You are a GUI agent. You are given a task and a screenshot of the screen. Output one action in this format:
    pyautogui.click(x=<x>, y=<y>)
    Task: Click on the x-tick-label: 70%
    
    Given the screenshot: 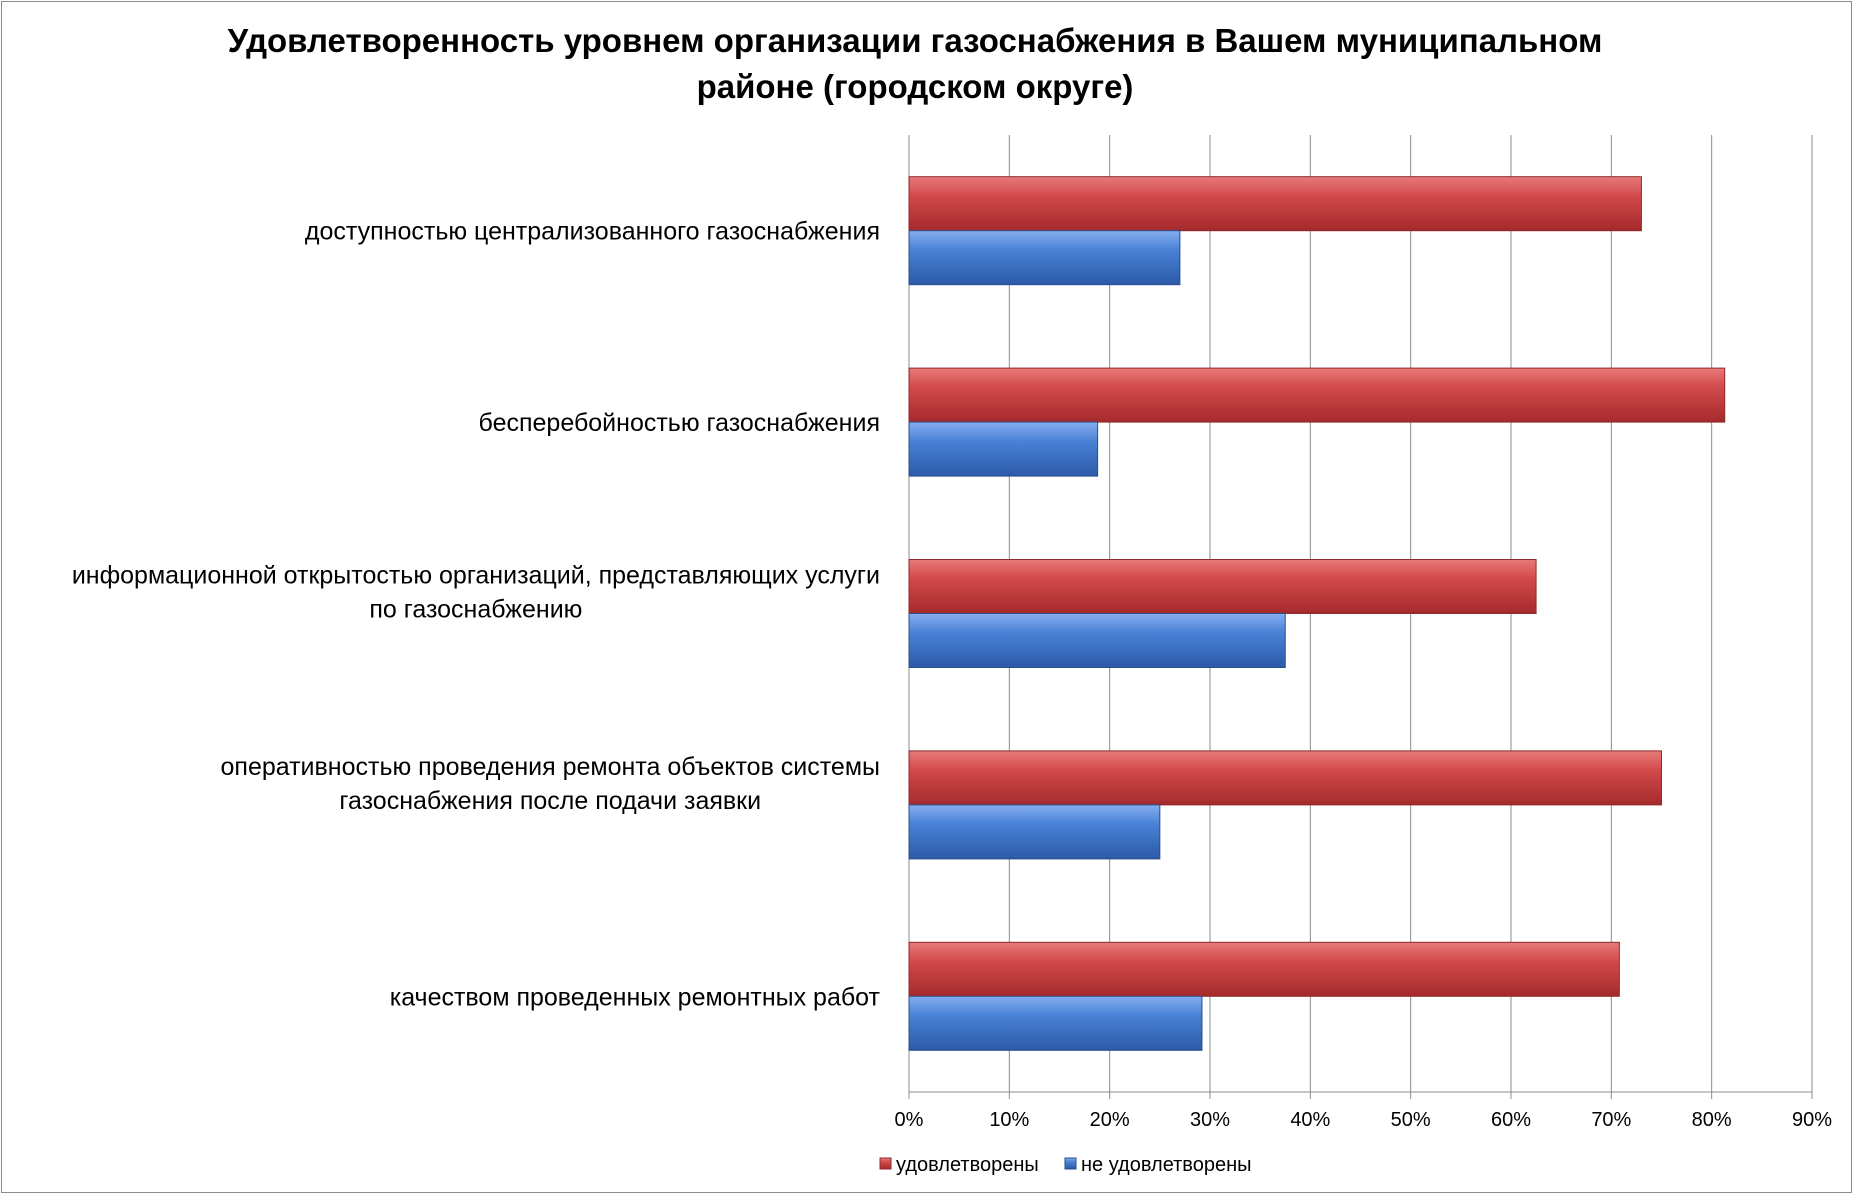 What is the action you would take?
    pyautogui.click(x=1611, y=1120)
    